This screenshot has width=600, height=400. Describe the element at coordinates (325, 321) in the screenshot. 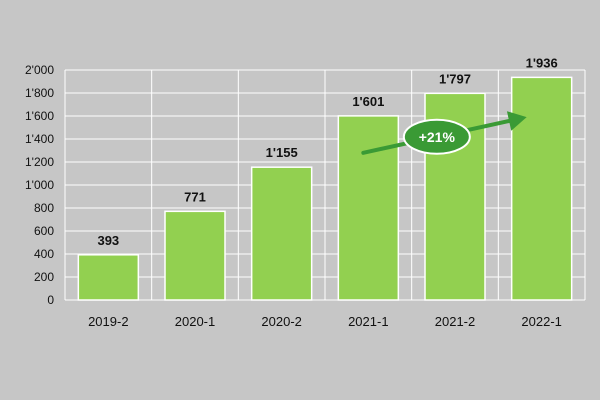

I see `x-axis: 2019-2 2020-1 2020-2 2021-1 2021-2 2022-1` at that location.